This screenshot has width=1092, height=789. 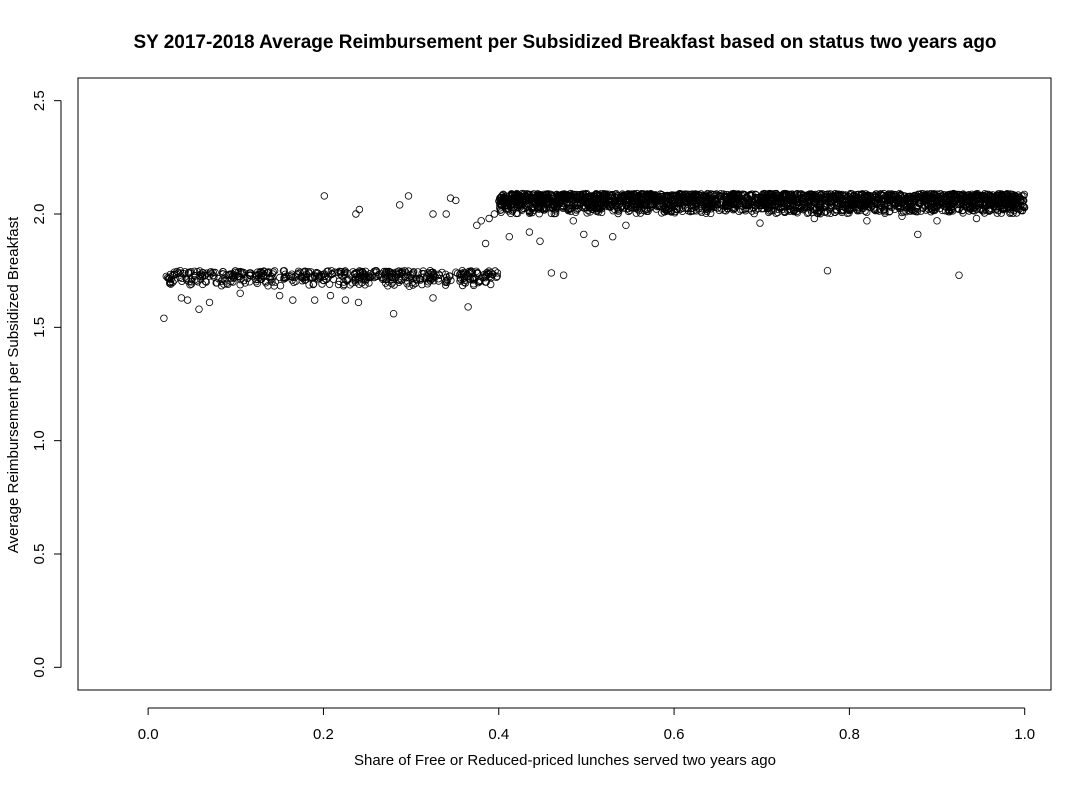 I want to click on y-tick-label: 2.5, so click(x=39, y=100).